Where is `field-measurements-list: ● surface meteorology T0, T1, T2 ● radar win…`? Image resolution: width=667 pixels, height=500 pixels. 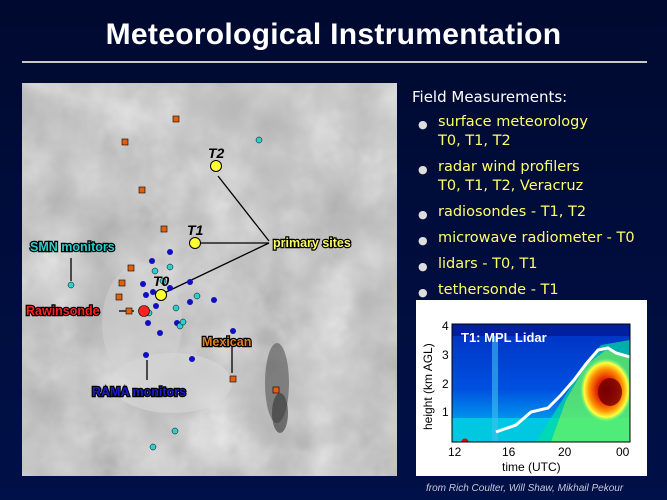 field-measurements-list: ● surface meteorology T0, T1, T2 ● radar win… is located at coordinates (537, 206).